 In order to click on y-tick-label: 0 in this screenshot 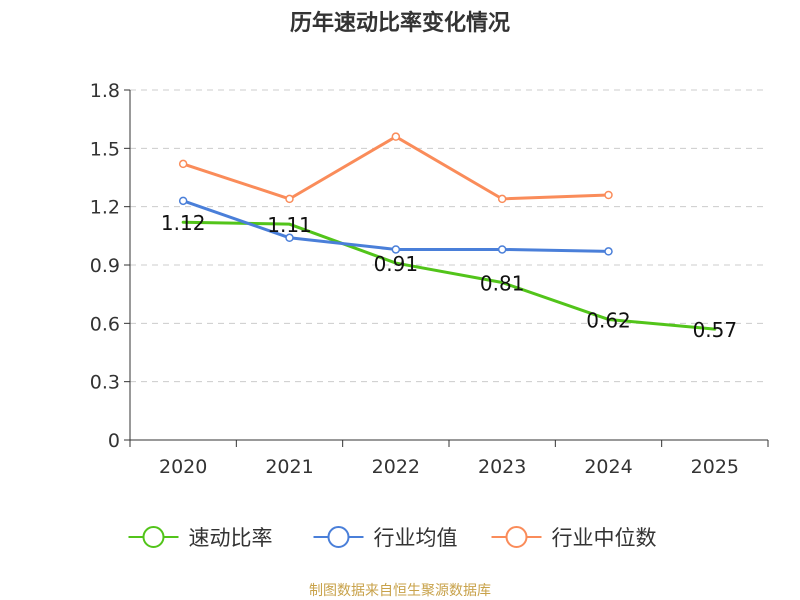, I will do `click(114, 441)`.